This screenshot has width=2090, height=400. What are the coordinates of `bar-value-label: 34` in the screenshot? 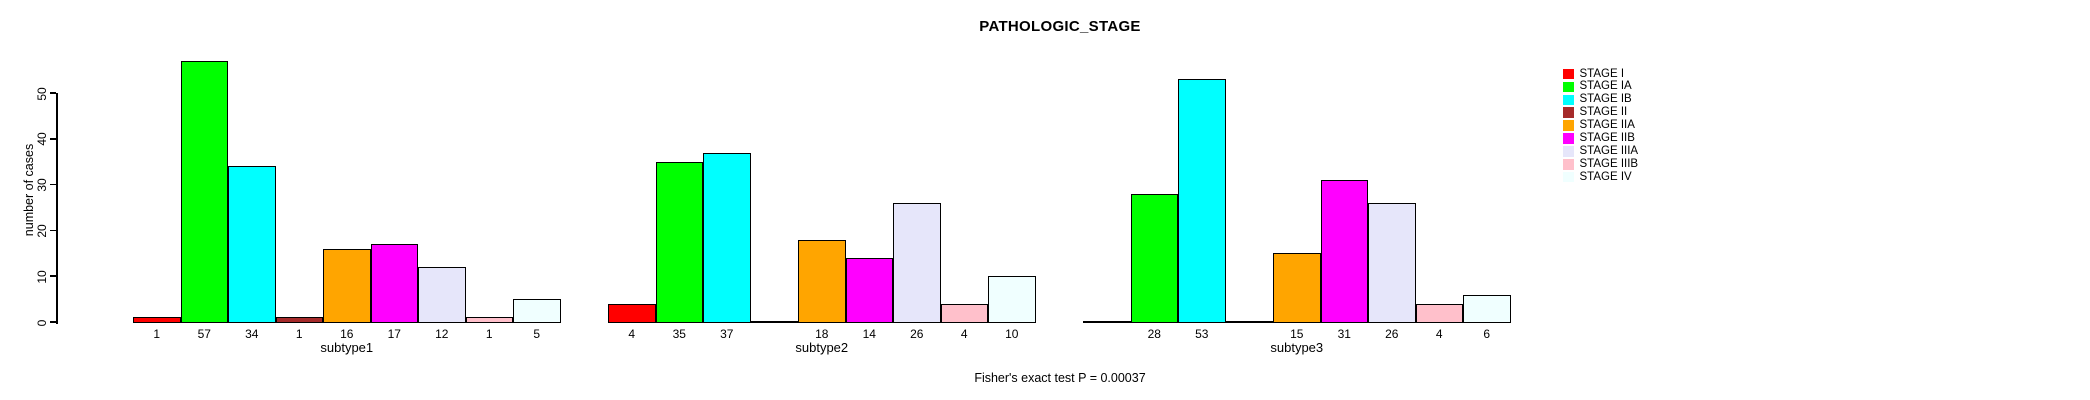 It's located at (252, 334).